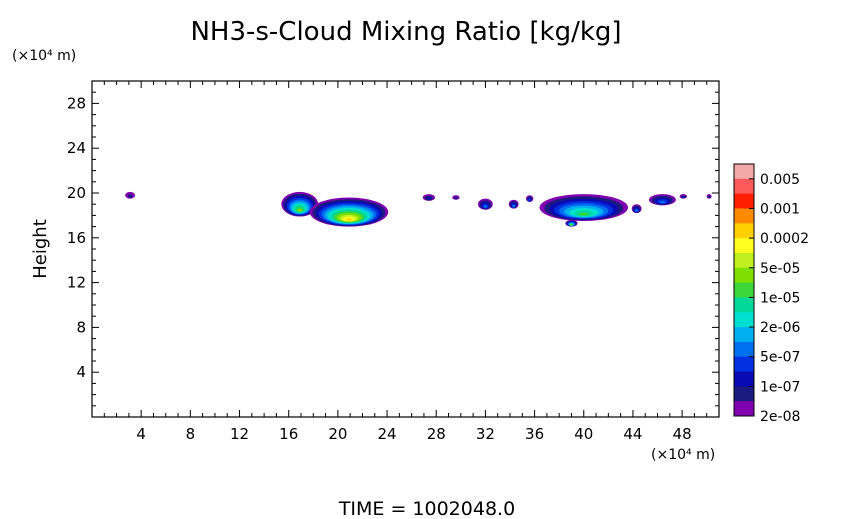 The image size is (854, 519). Describe the element at coordinates (780, 358) in the screenshot. I see `colorbar-label: 5e-07` at that location.